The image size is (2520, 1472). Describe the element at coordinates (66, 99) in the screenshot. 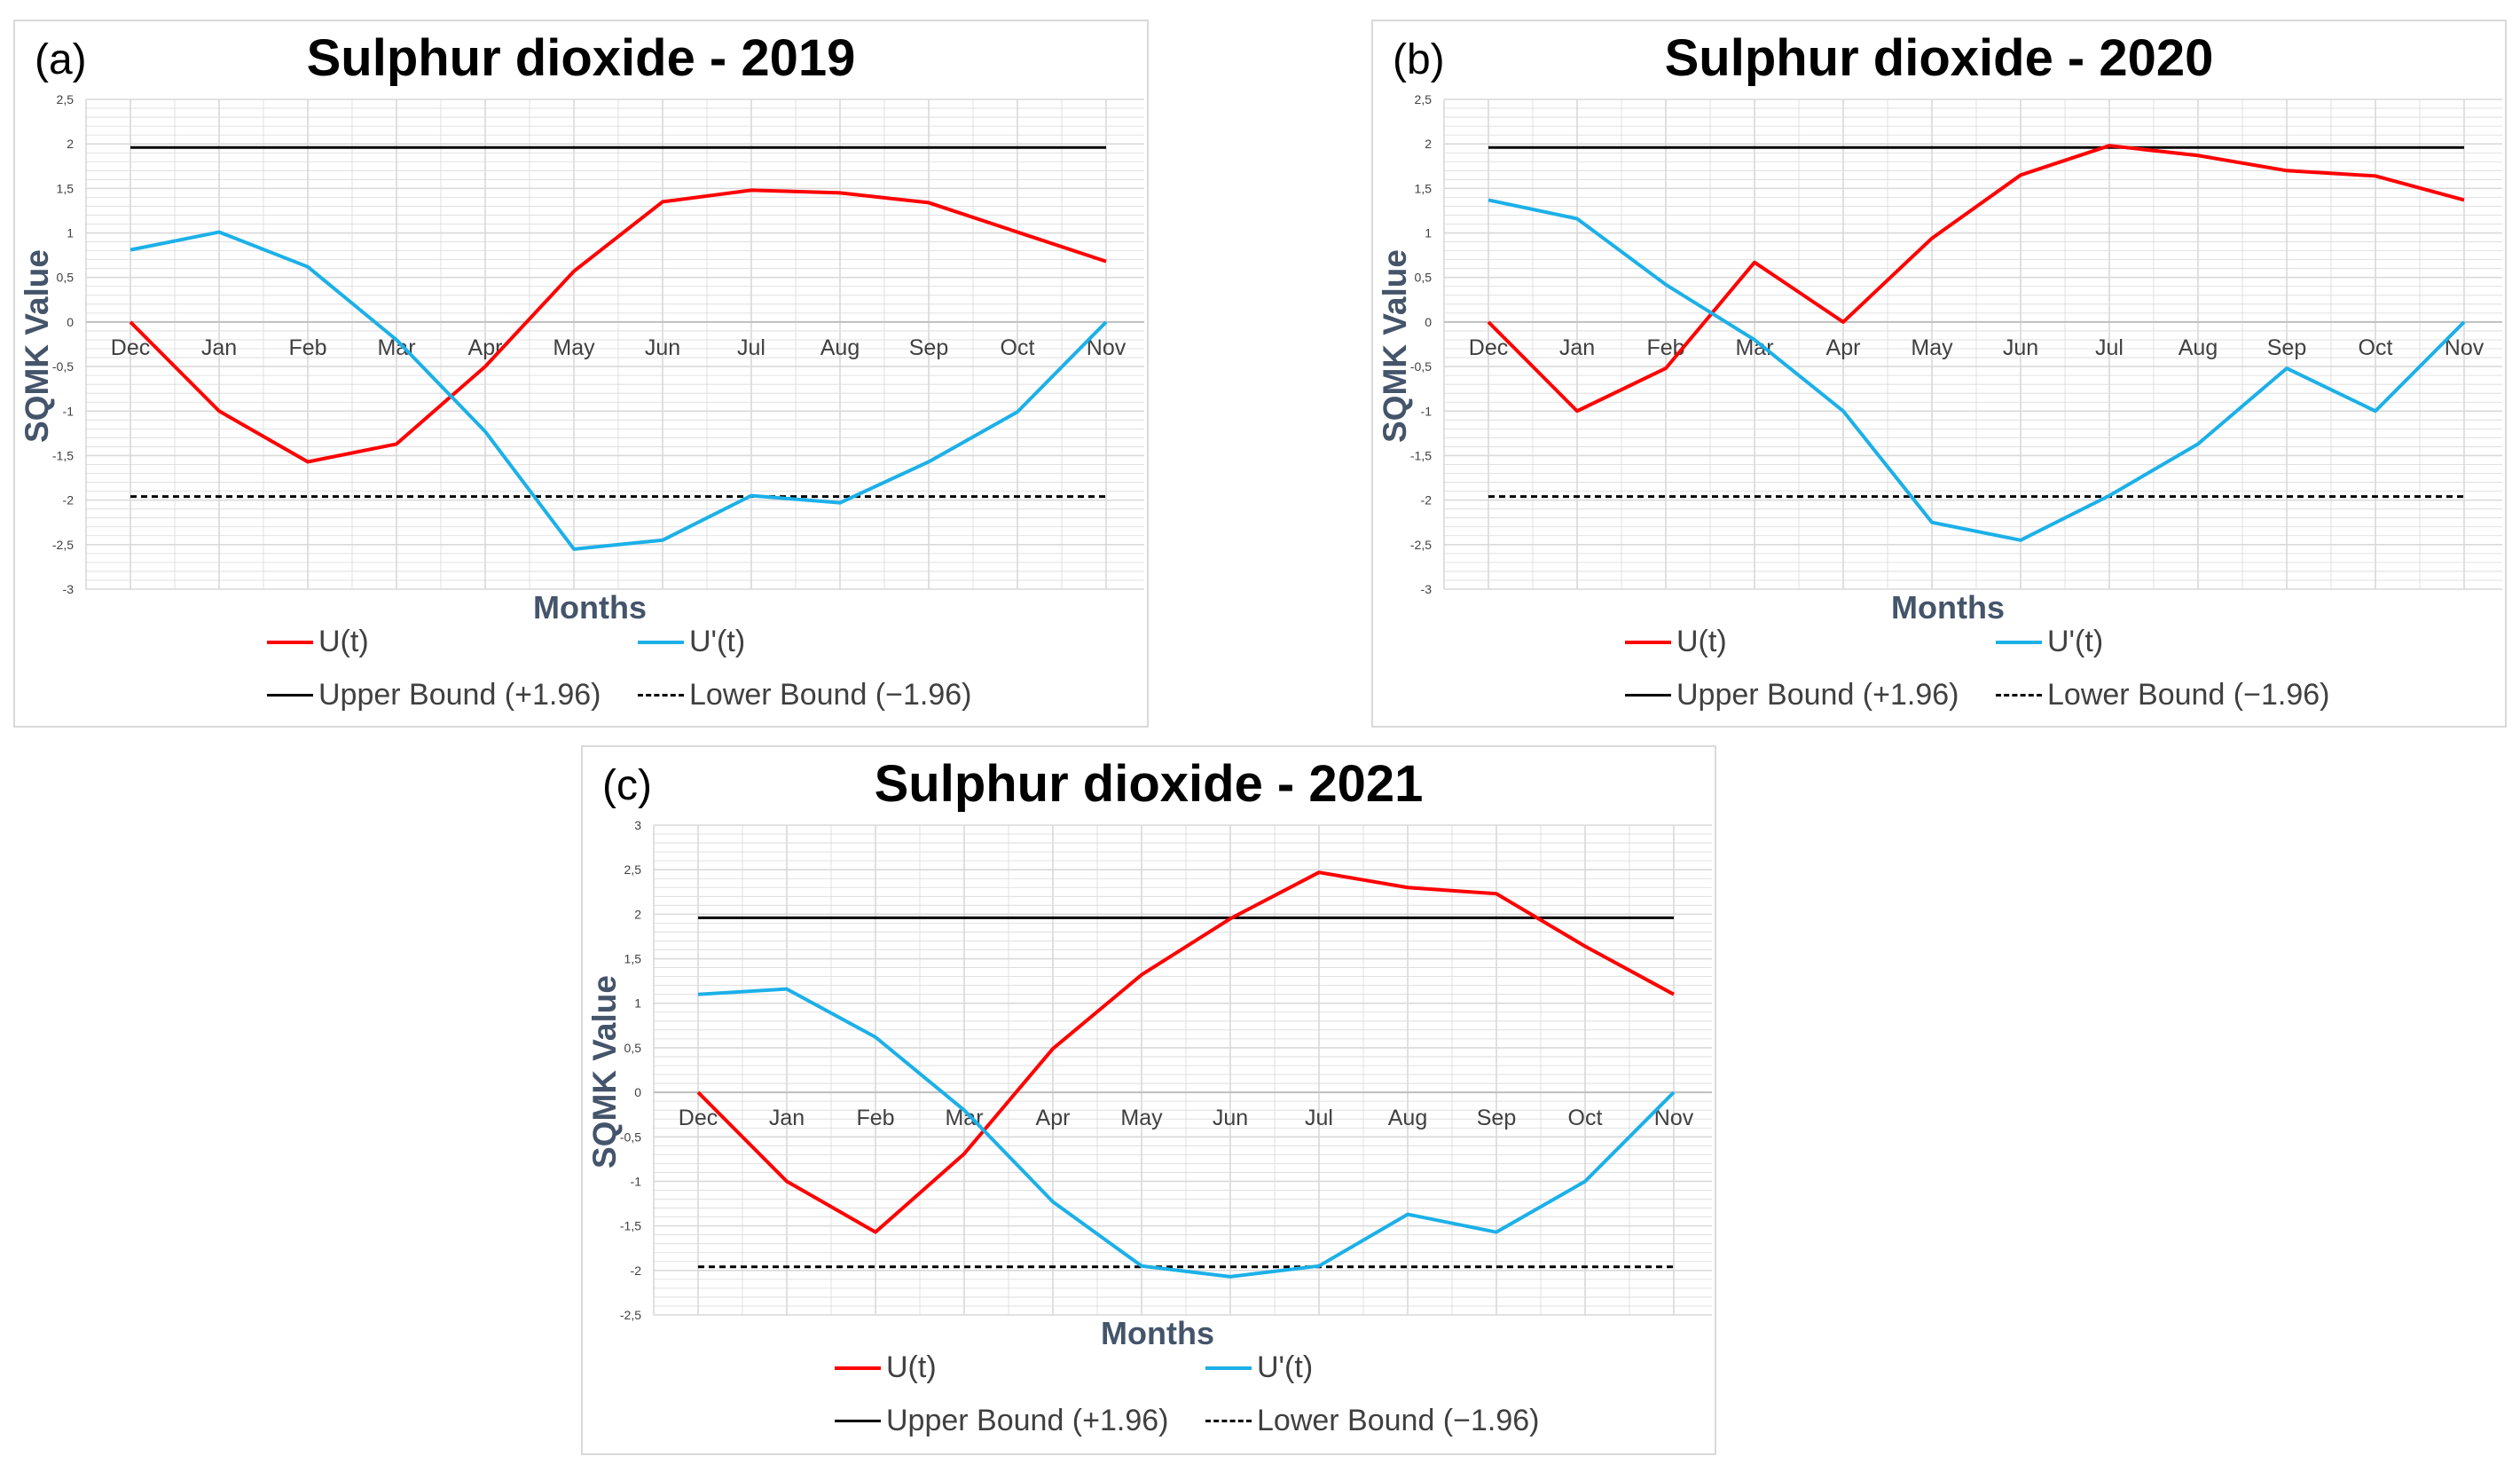

I see `y-tick-label: 2,5` at that location.